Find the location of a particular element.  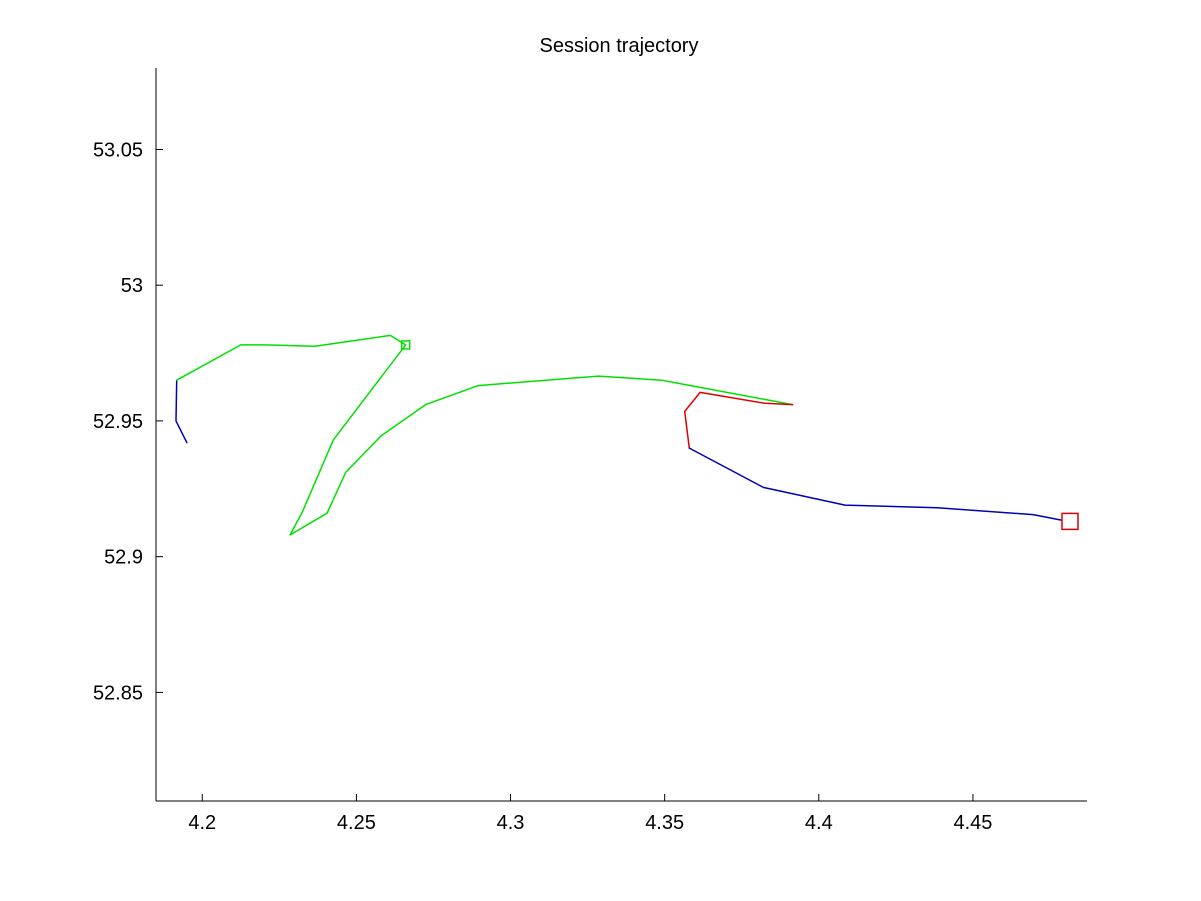

marker-layer is located at coordinates (739, 435).